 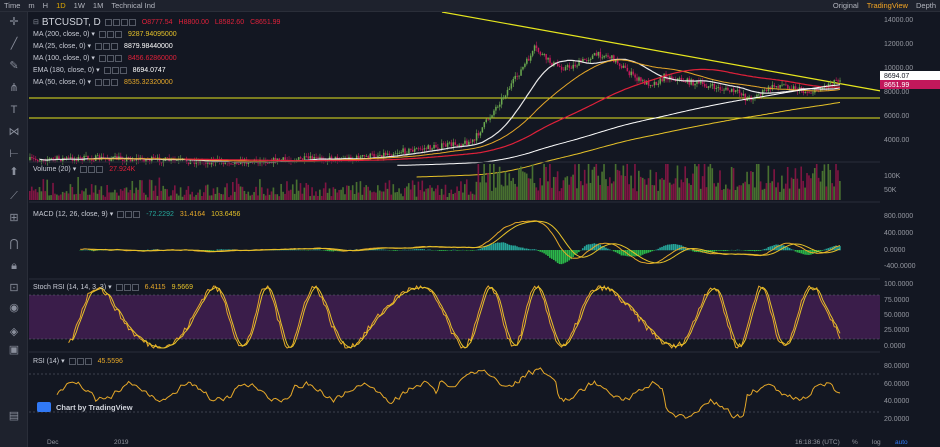 What do you see at coordinates (14, 350) in the screenshot?
I see `trash-icon: ▣` at bounding box center [14, 350].